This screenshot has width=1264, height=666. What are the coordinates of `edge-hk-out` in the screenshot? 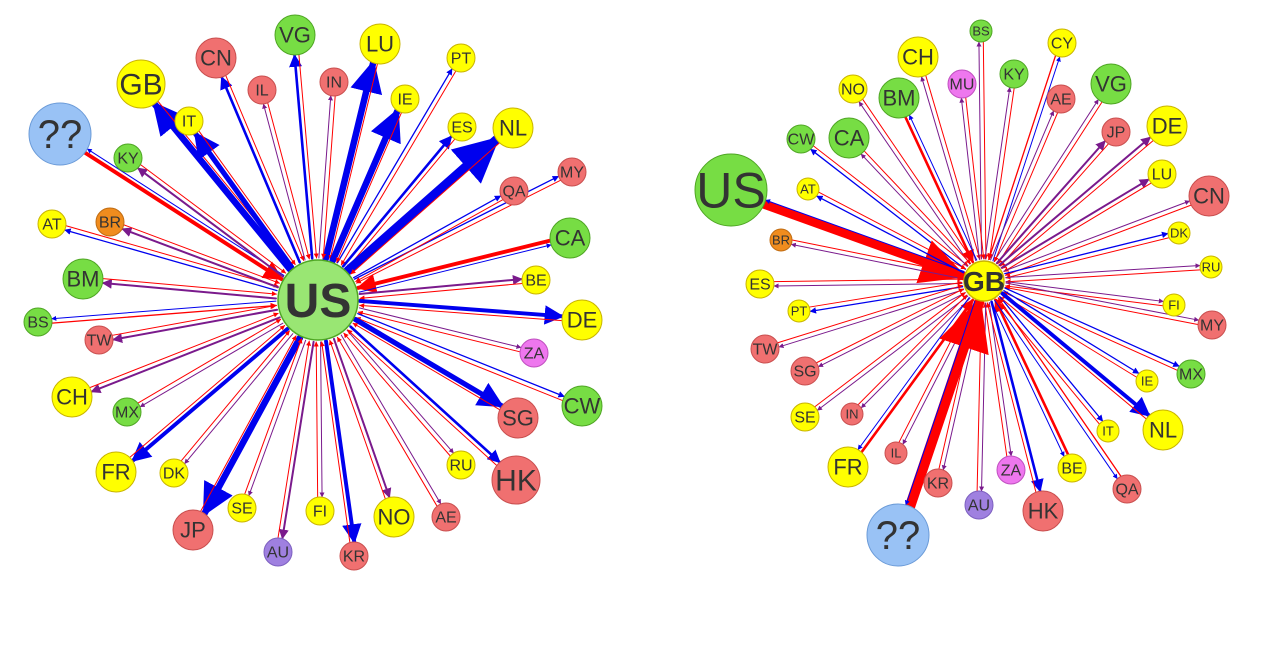 It's located at (1017, 396).